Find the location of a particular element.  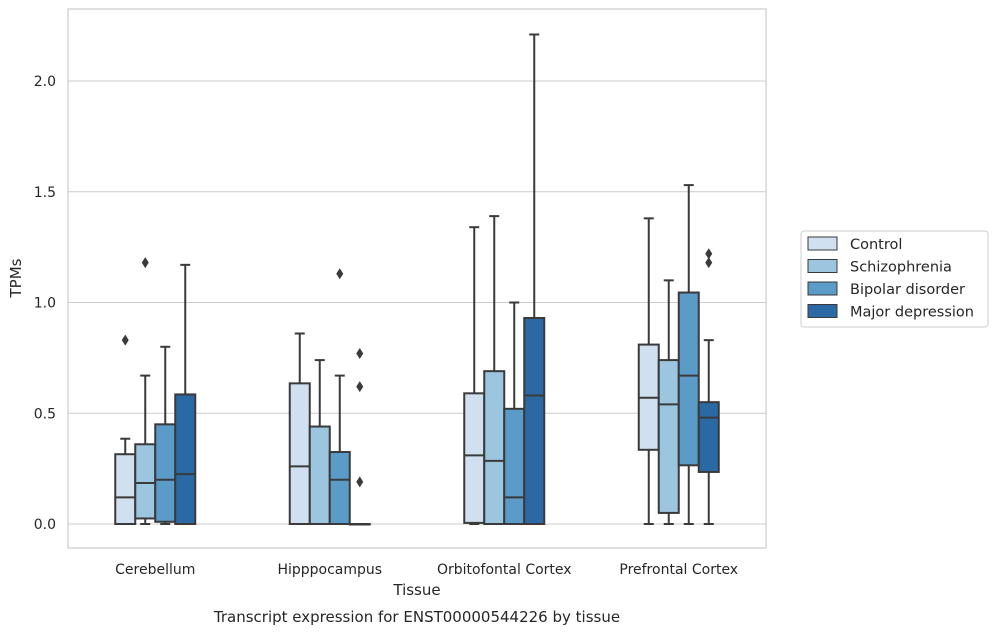

x-tick-label: Cerebellum is located at coordinates (155, 570).